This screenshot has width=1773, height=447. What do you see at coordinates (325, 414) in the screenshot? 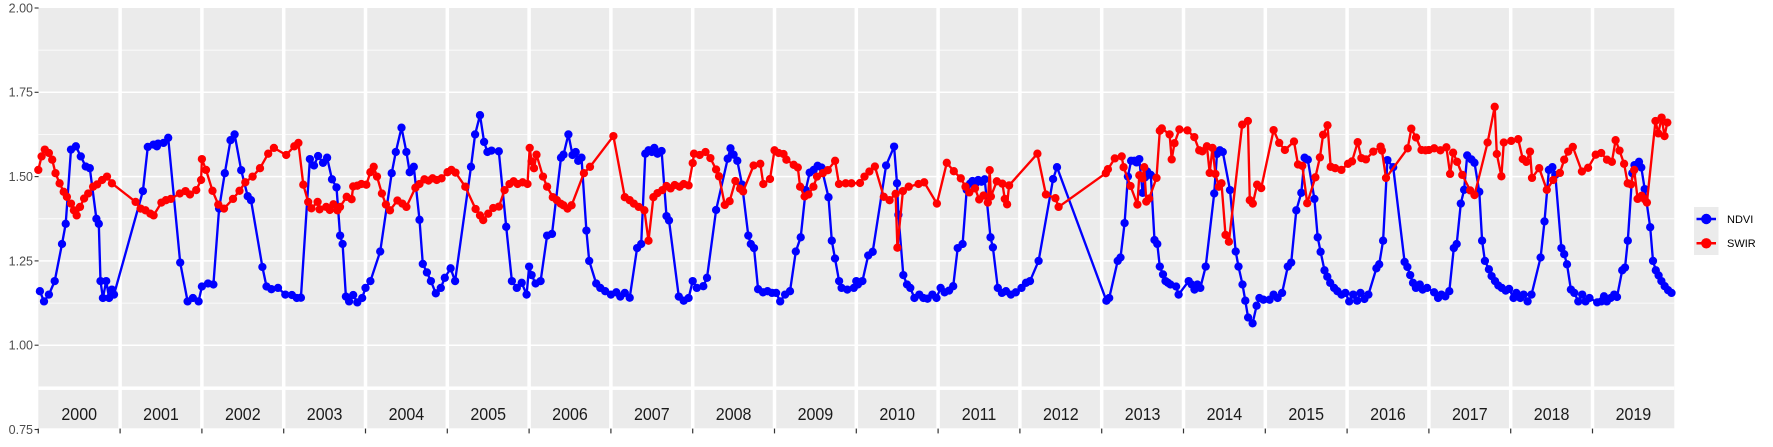
I see `svg-text: 2003` at bounding box center [325, 414].